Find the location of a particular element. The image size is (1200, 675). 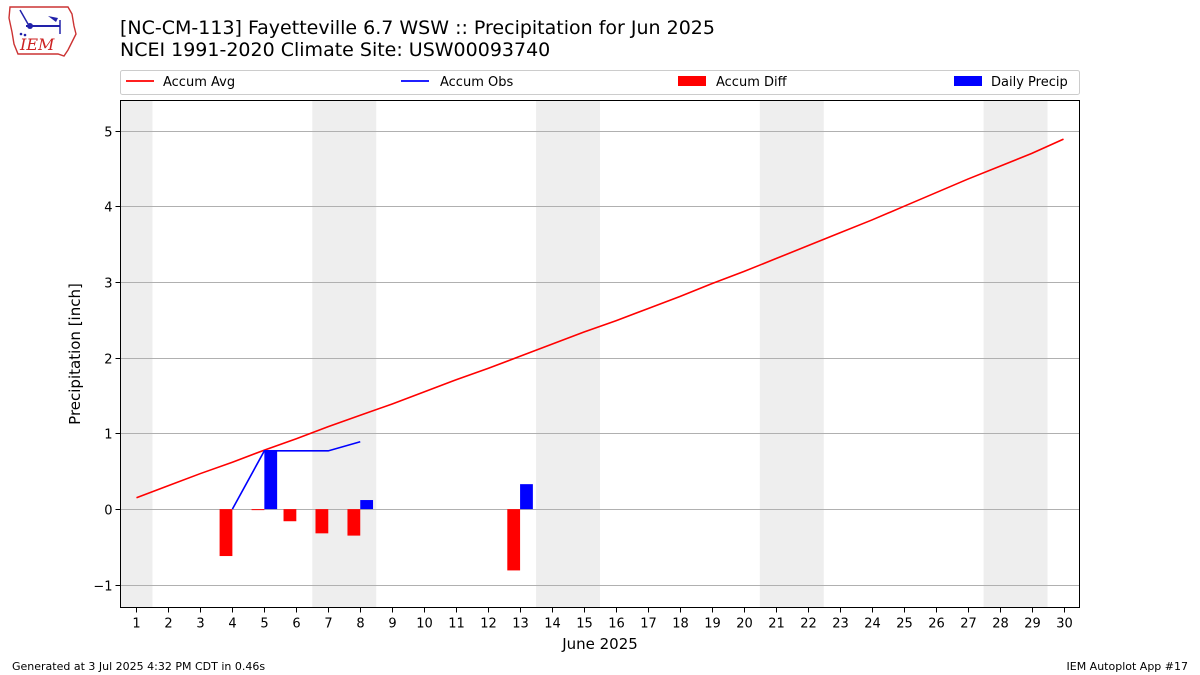

x-tick-label: 19 is located at coordinates (712, 624).